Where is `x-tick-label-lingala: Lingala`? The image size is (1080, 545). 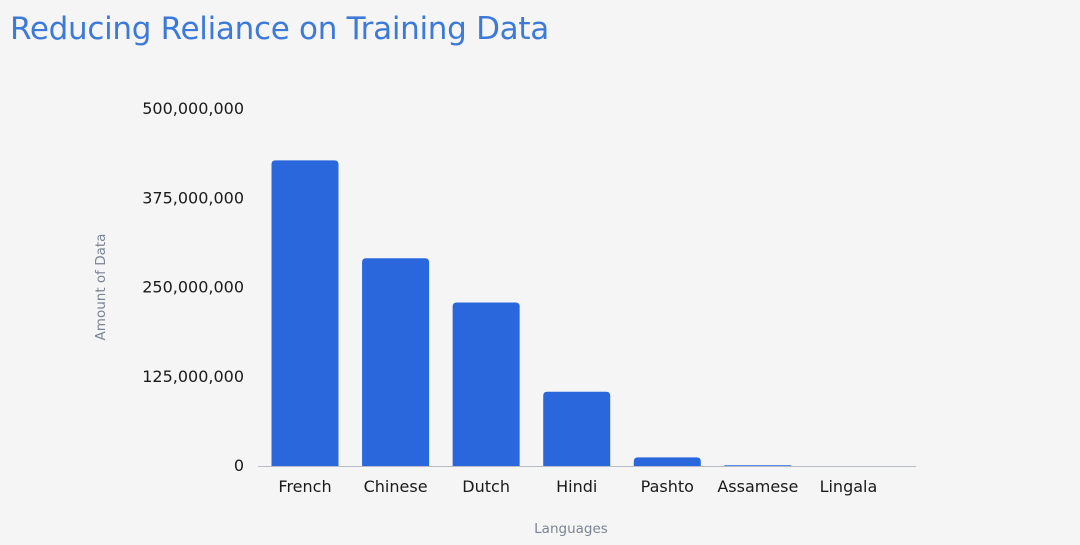 x-tick-label-lingala: Lingala is located at coordinates (849, 486).